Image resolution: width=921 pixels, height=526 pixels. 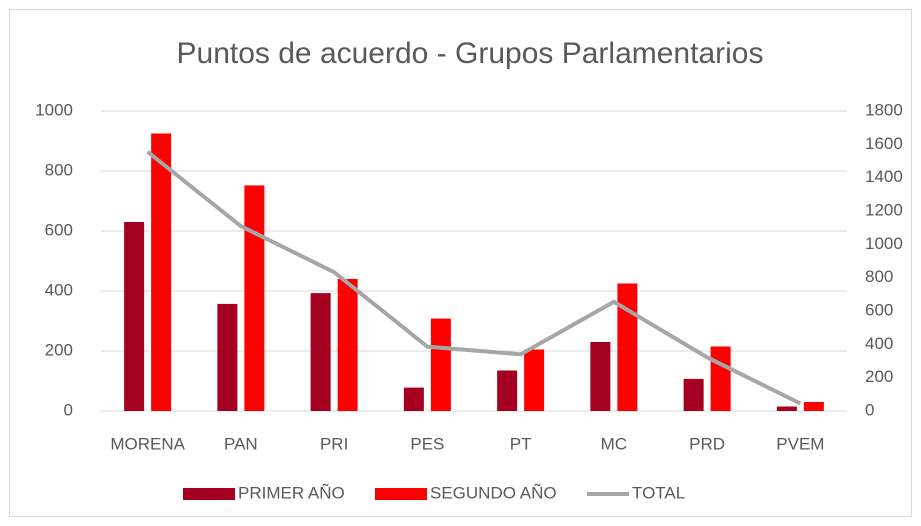 What do you see at coordinates (59, 289) in the screenshot?
I see `y-tick-label: 400` at bounding box center [59, 289].